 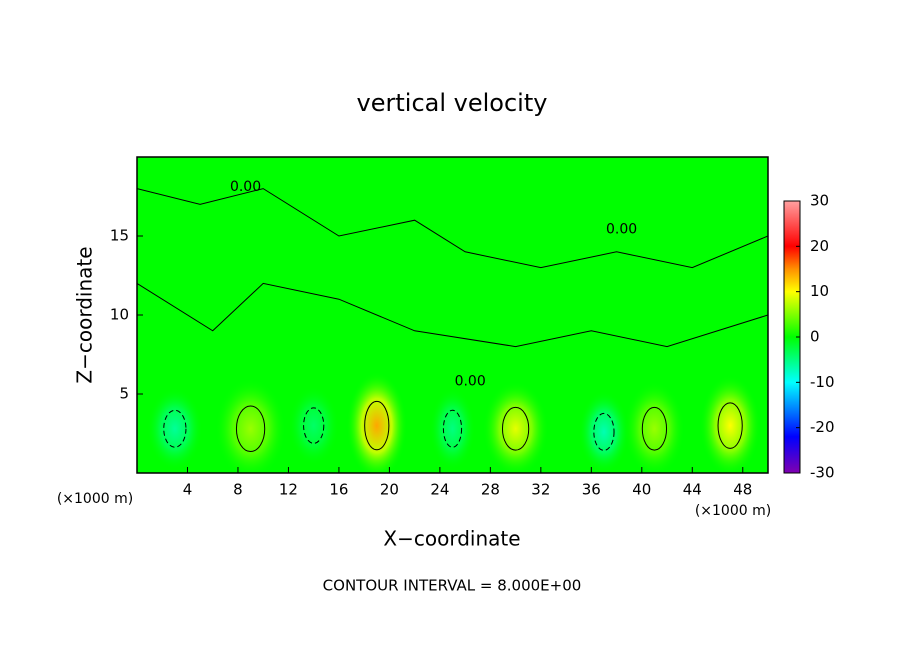 I want to click on y-unit: (×1000 m), so click(x=95, y=499).